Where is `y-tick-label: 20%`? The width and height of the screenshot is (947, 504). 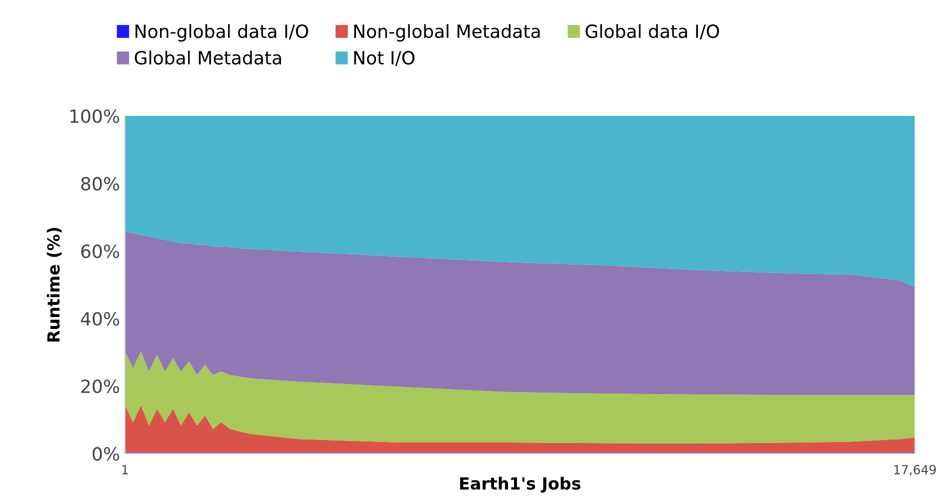
y-tick-label: 20% is located at coordinates (100, 387).